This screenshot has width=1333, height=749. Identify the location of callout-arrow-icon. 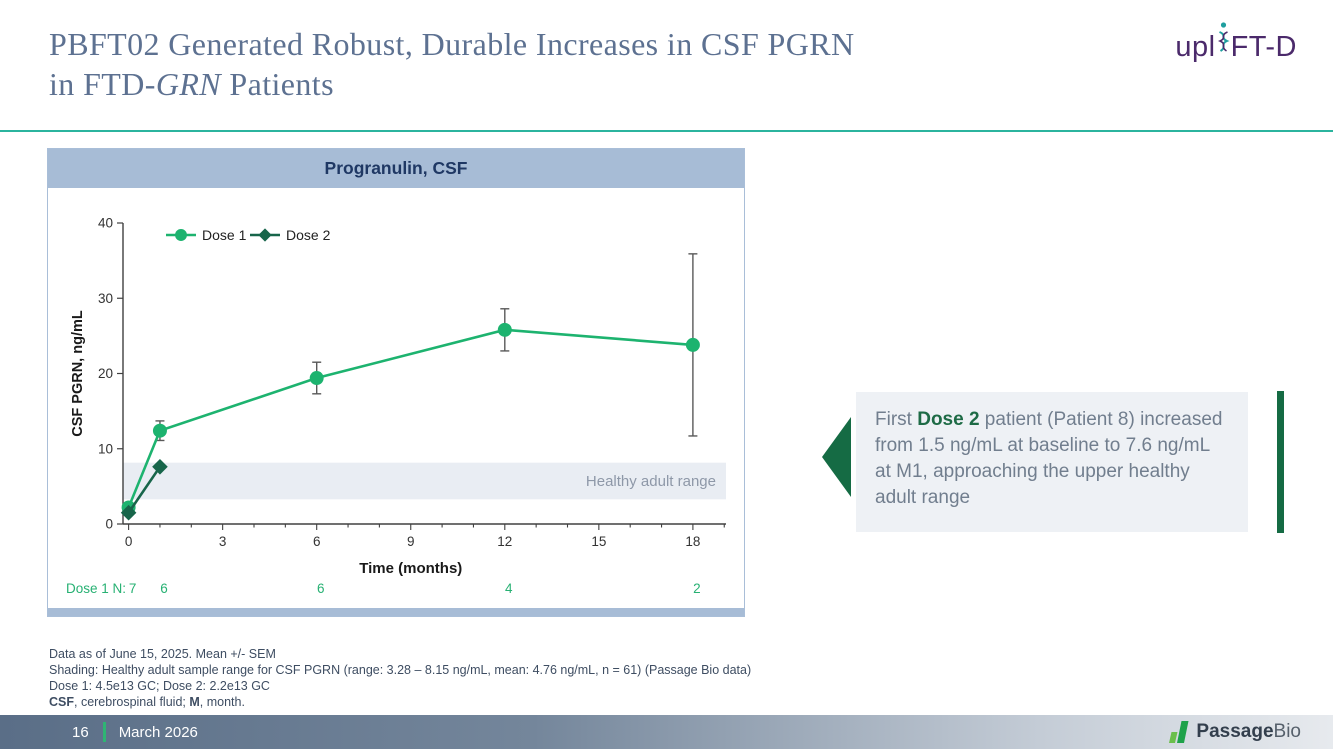
(836, 457).